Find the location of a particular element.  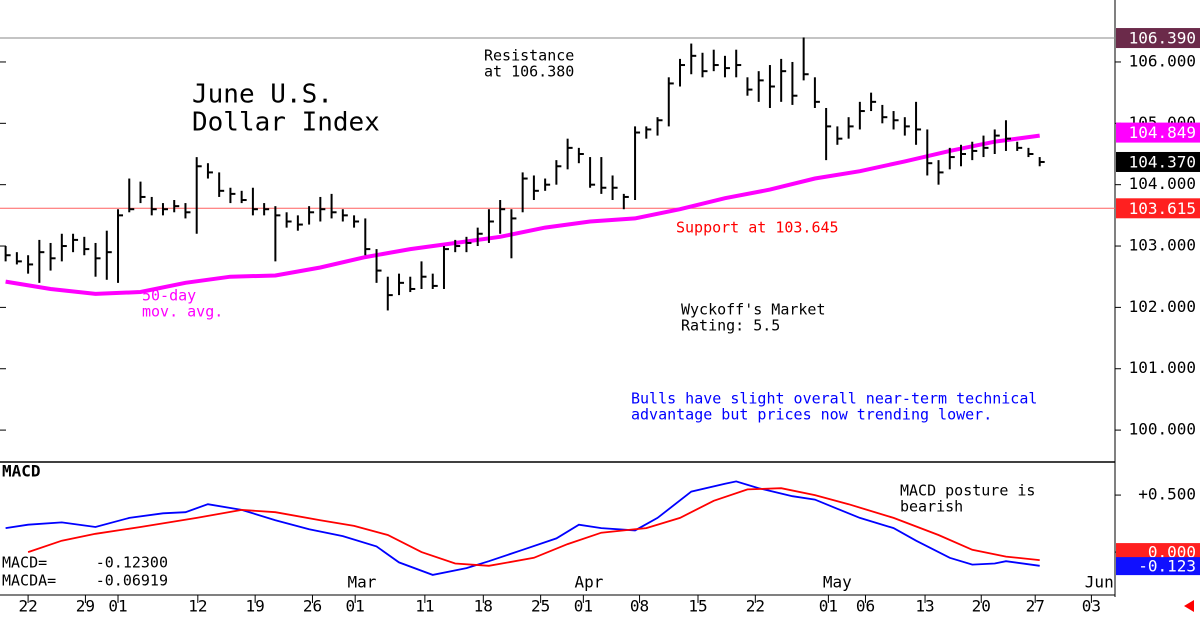

x-tick-label: 26 is located at coordinates (312, 606).